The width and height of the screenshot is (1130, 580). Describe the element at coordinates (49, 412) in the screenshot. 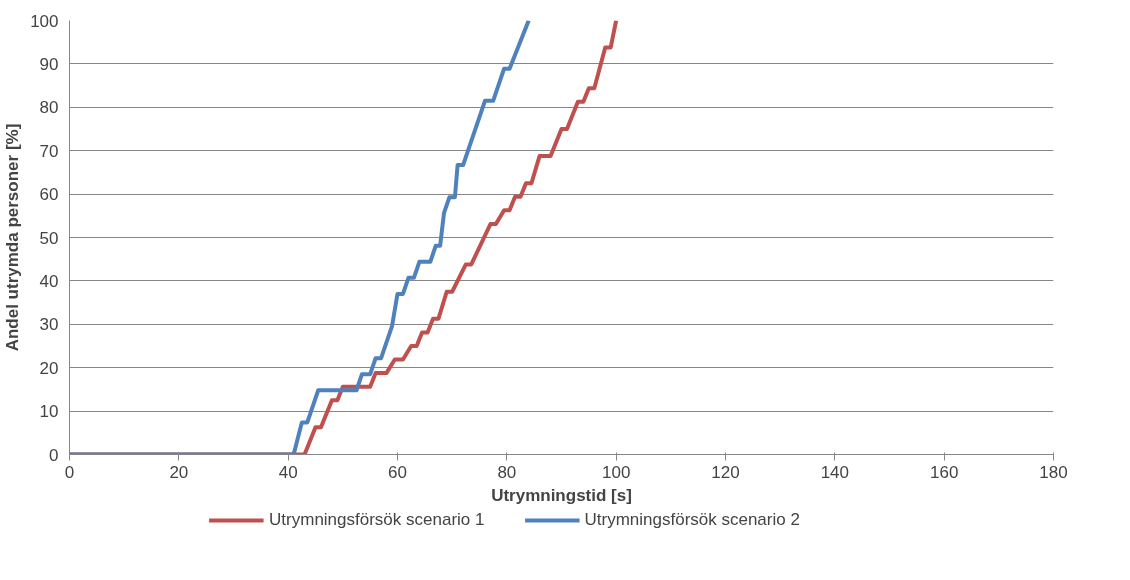

I see `y-tick-label: 10` at that location.